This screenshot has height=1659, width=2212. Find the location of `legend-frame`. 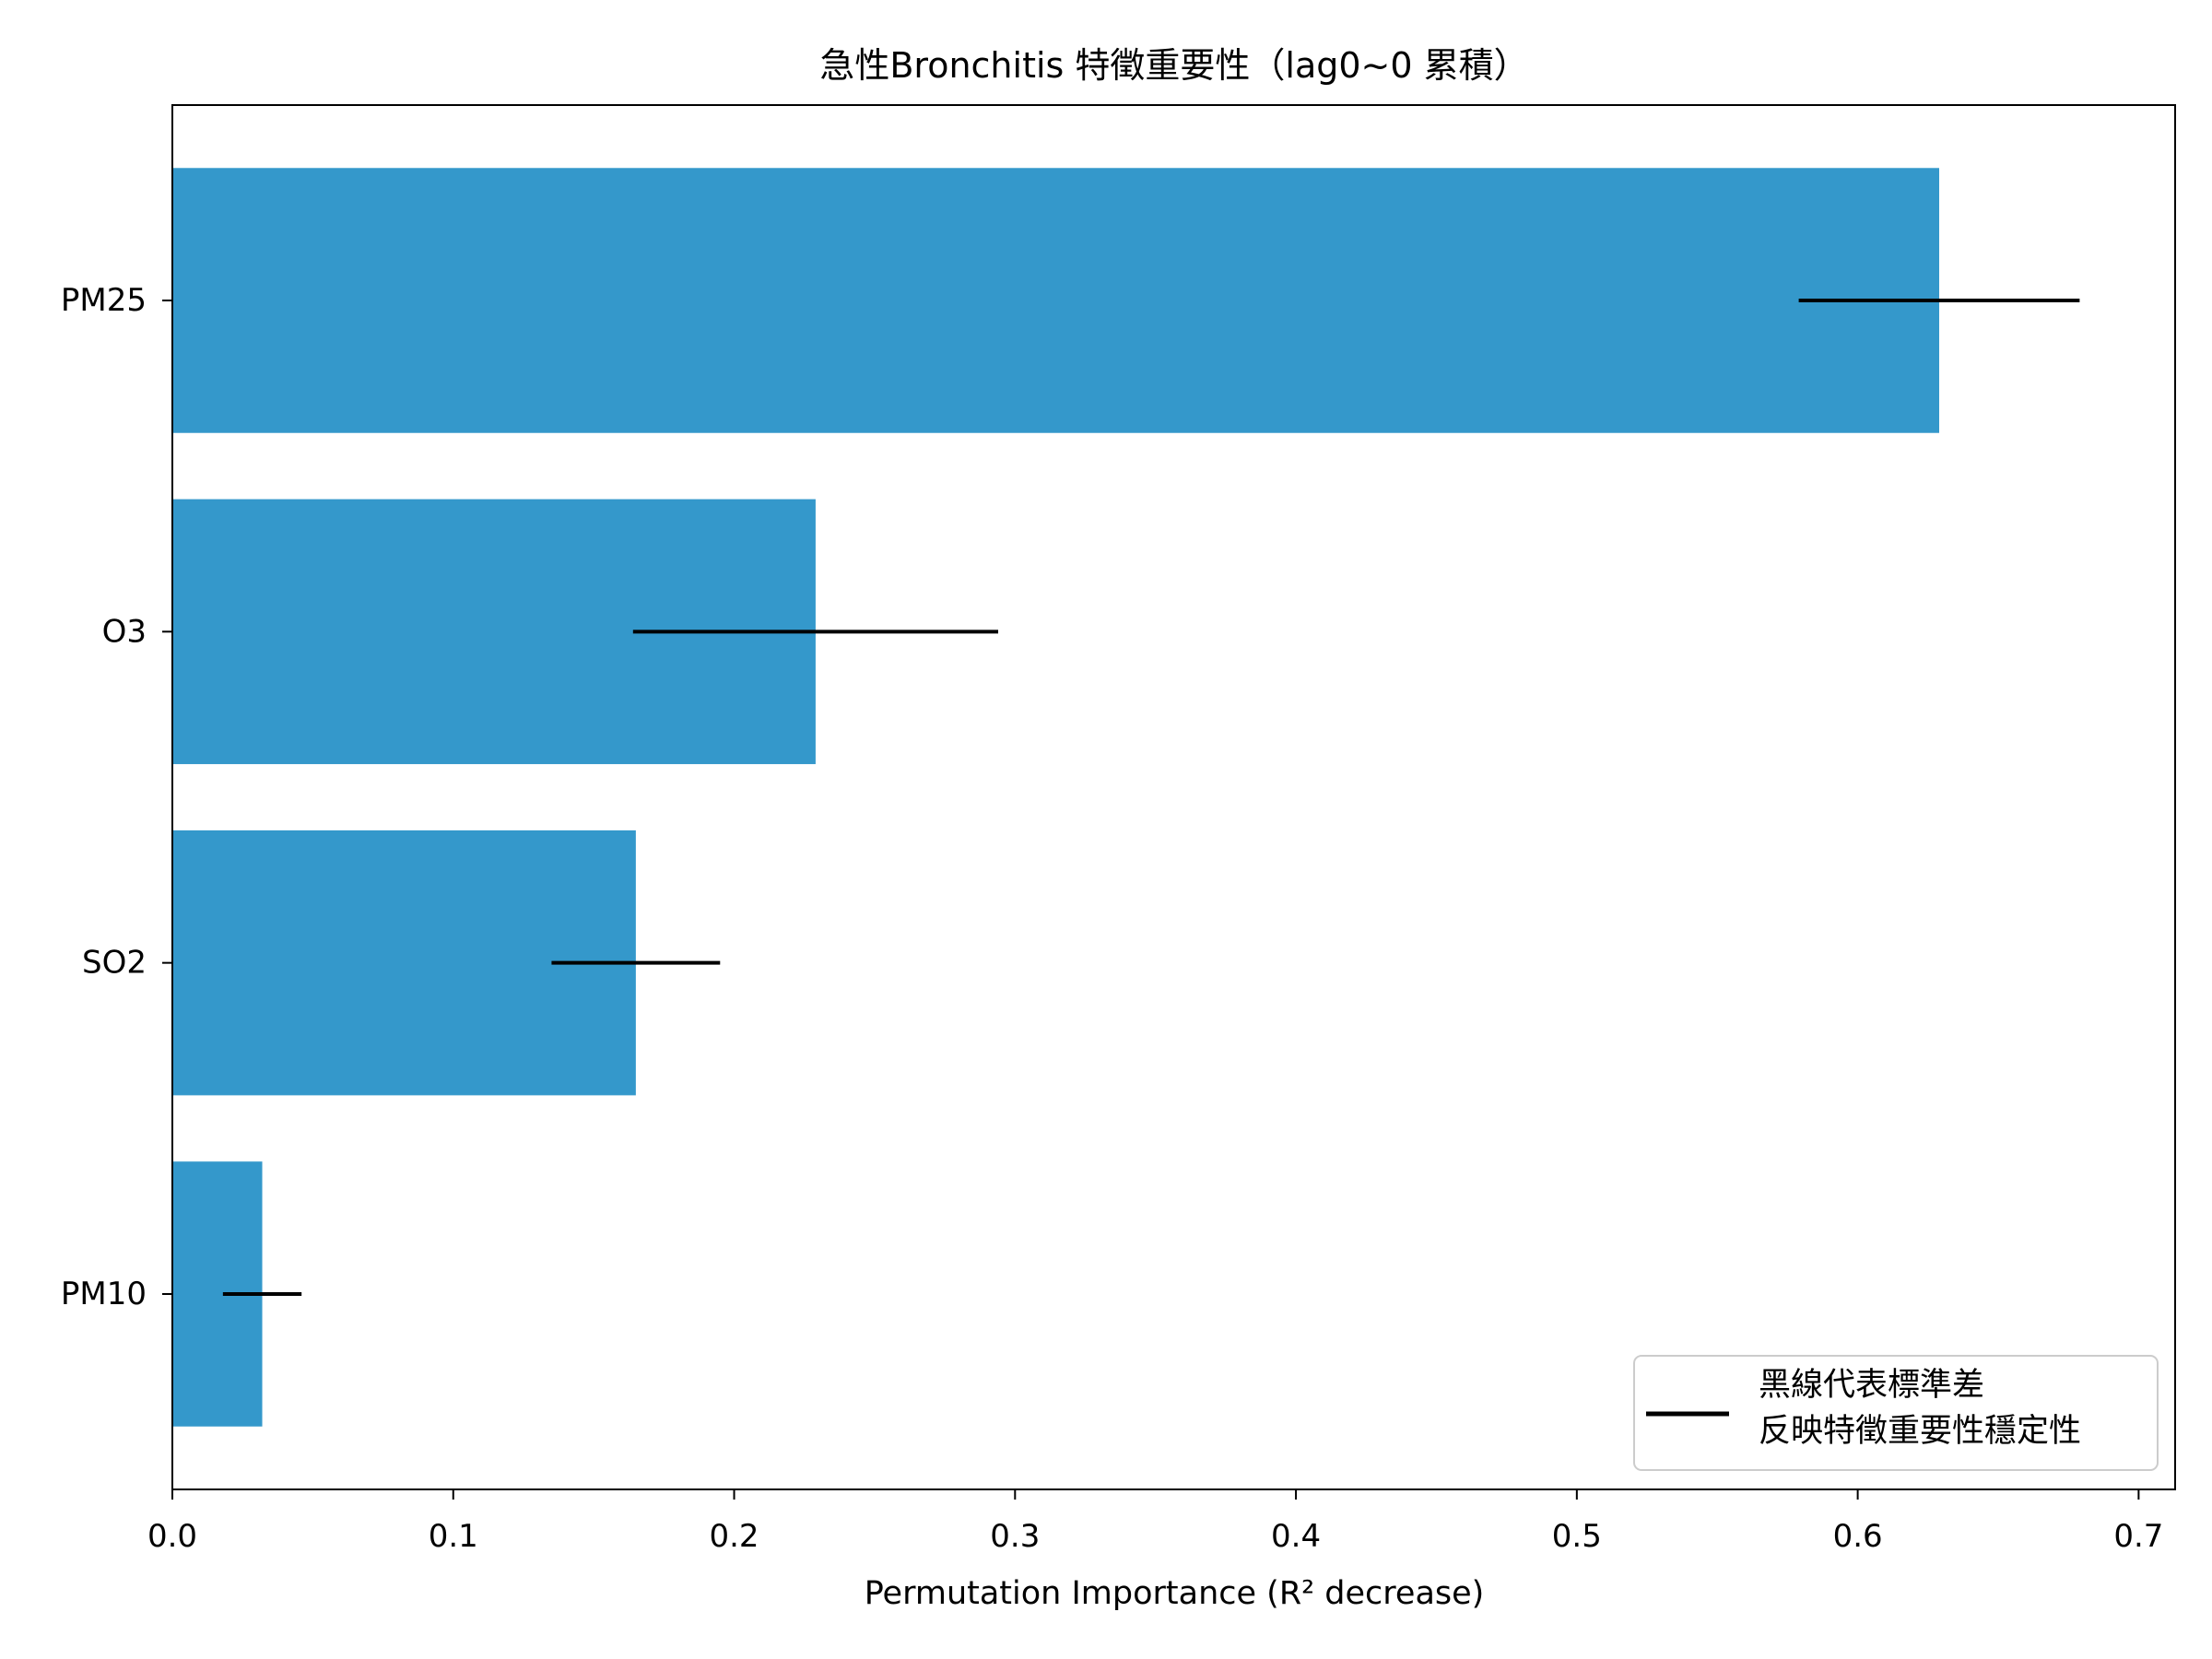

legend-frame is located at coordinates (1896, 1413).